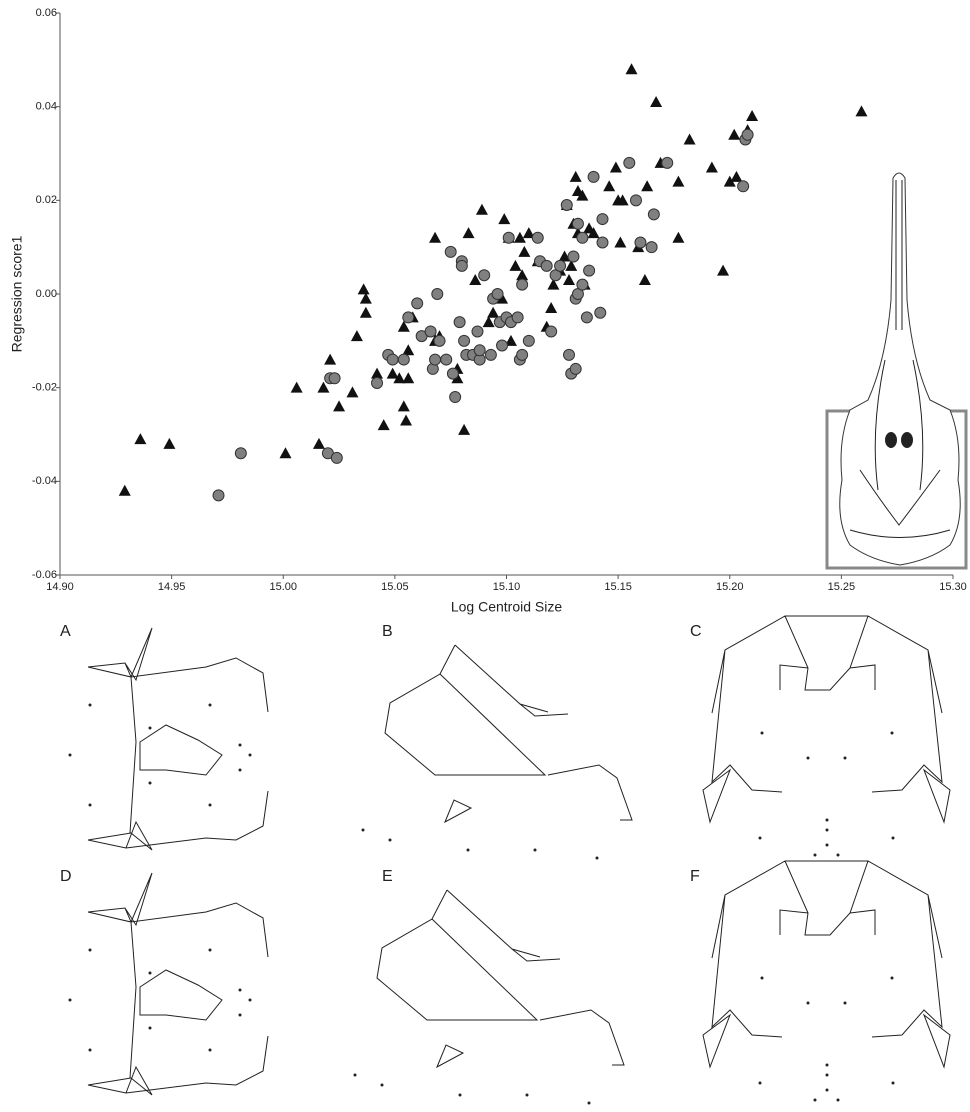 This screenshot has height=1112, width=970. What do you see at coordinates (44, 575) in the screenshot?
I see `y-tick-label: -0.06` at bounding box center [44, 575].